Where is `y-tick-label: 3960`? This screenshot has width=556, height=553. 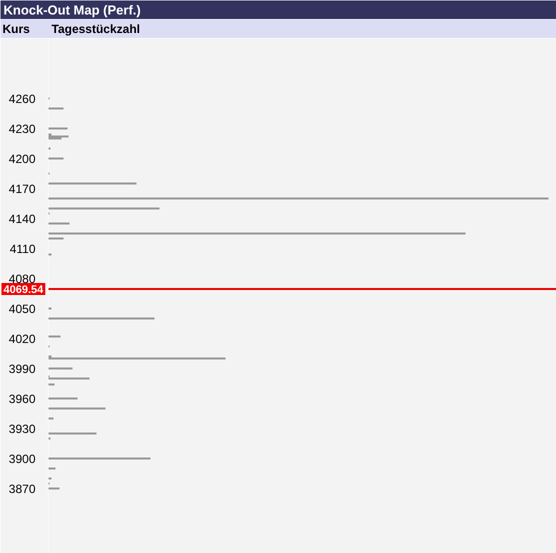 y-tick-label: 3960 is located at coordinates (22, 399).